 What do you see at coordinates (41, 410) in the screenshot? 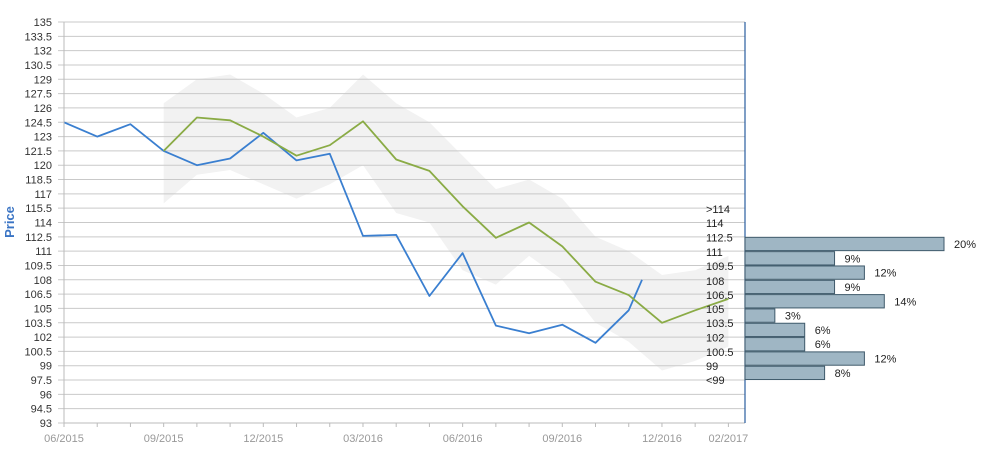
I see `y-tick-label: 94.5` at bounding box center [41, 410].